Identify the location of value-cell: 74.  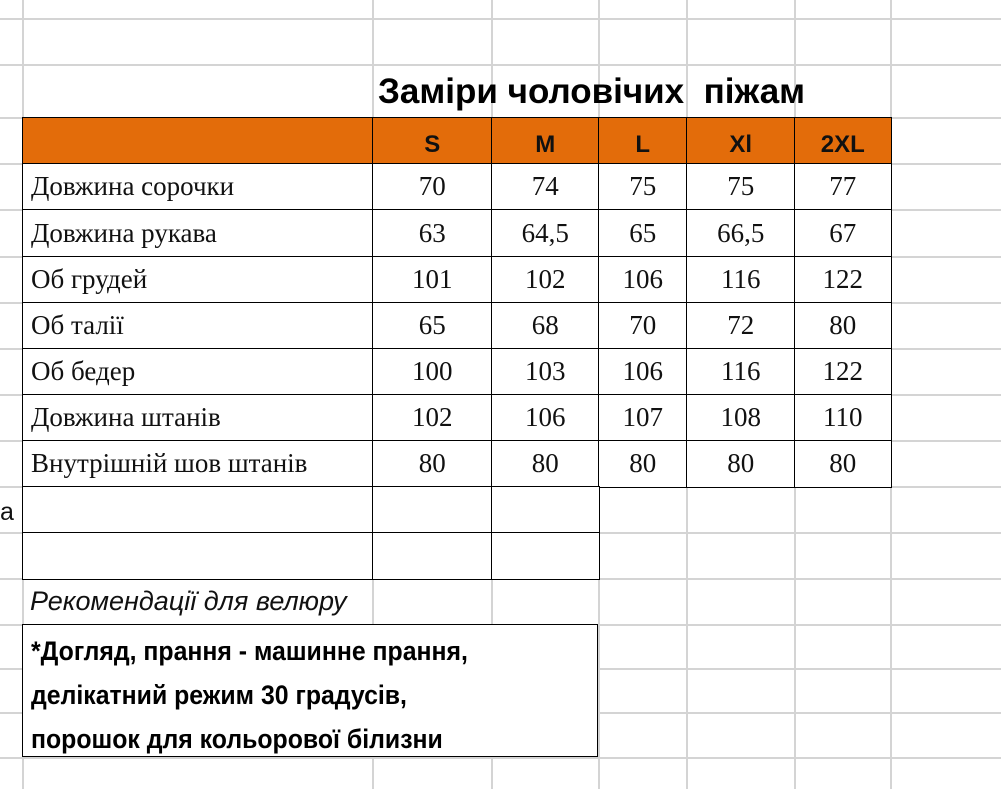
(545, 187).